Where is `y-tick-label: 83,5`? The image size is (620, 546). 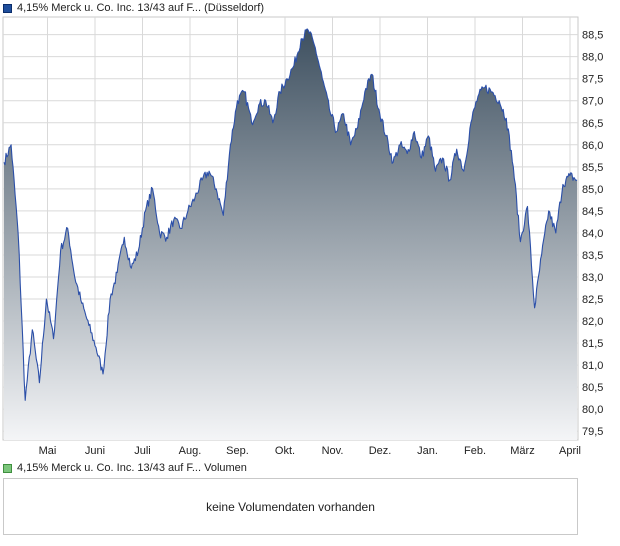
y-tick-label: 83,5 is located at coordinates (592, 256).